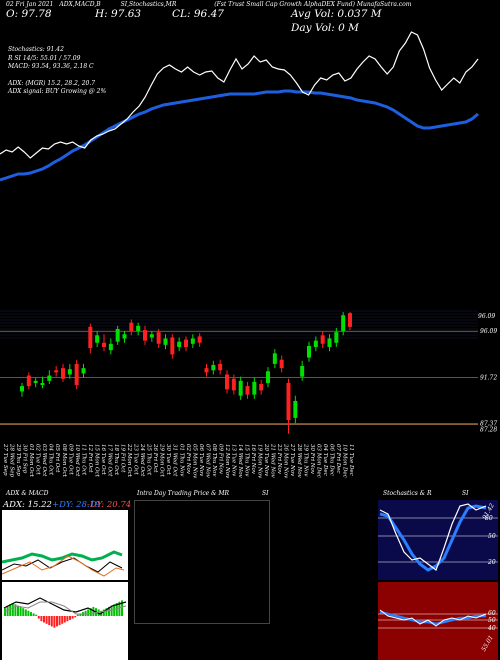 Image resolution: width=500 pixels, height=660 pixels. I want to click on date-label: 10 Mon Dec, so click(345, 461).